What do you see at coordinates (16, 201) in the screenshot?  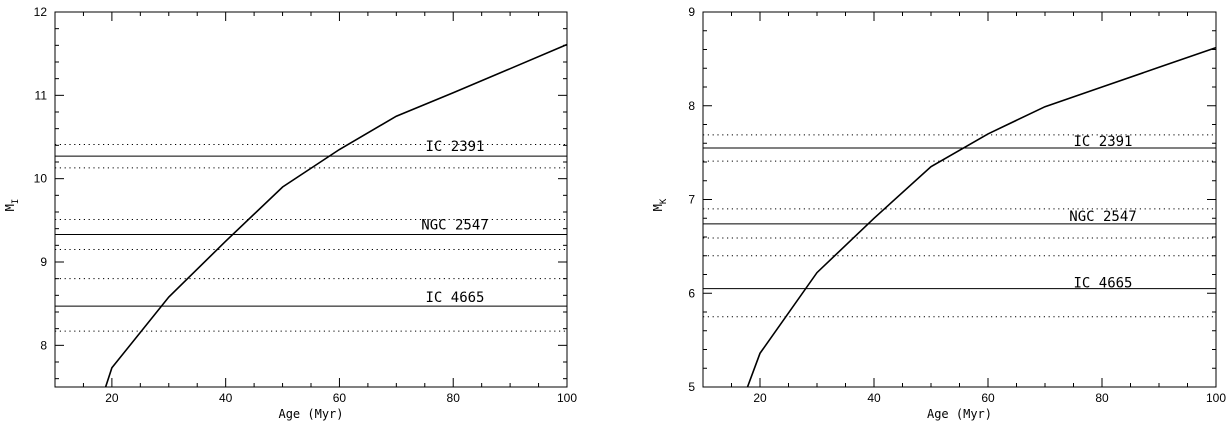 I see `y-axis-title-sub: I` at bounding box center [16, 201].